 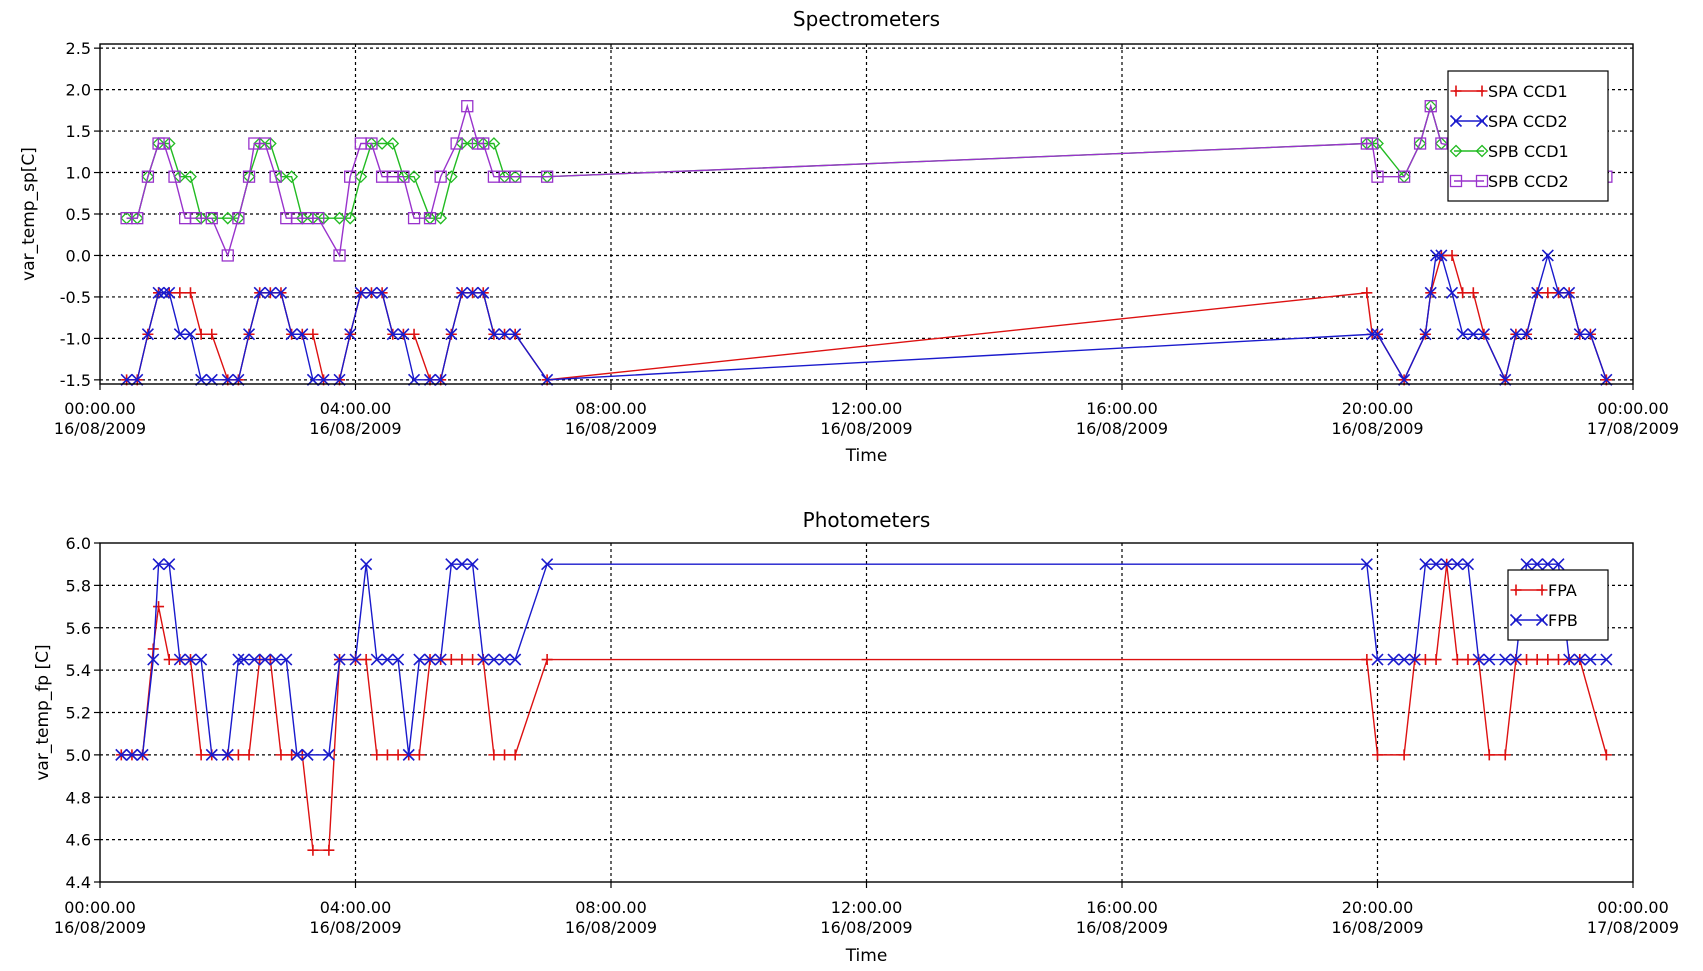 I want to click on y-tick-label: 5.2, so click(x=78, y=713).